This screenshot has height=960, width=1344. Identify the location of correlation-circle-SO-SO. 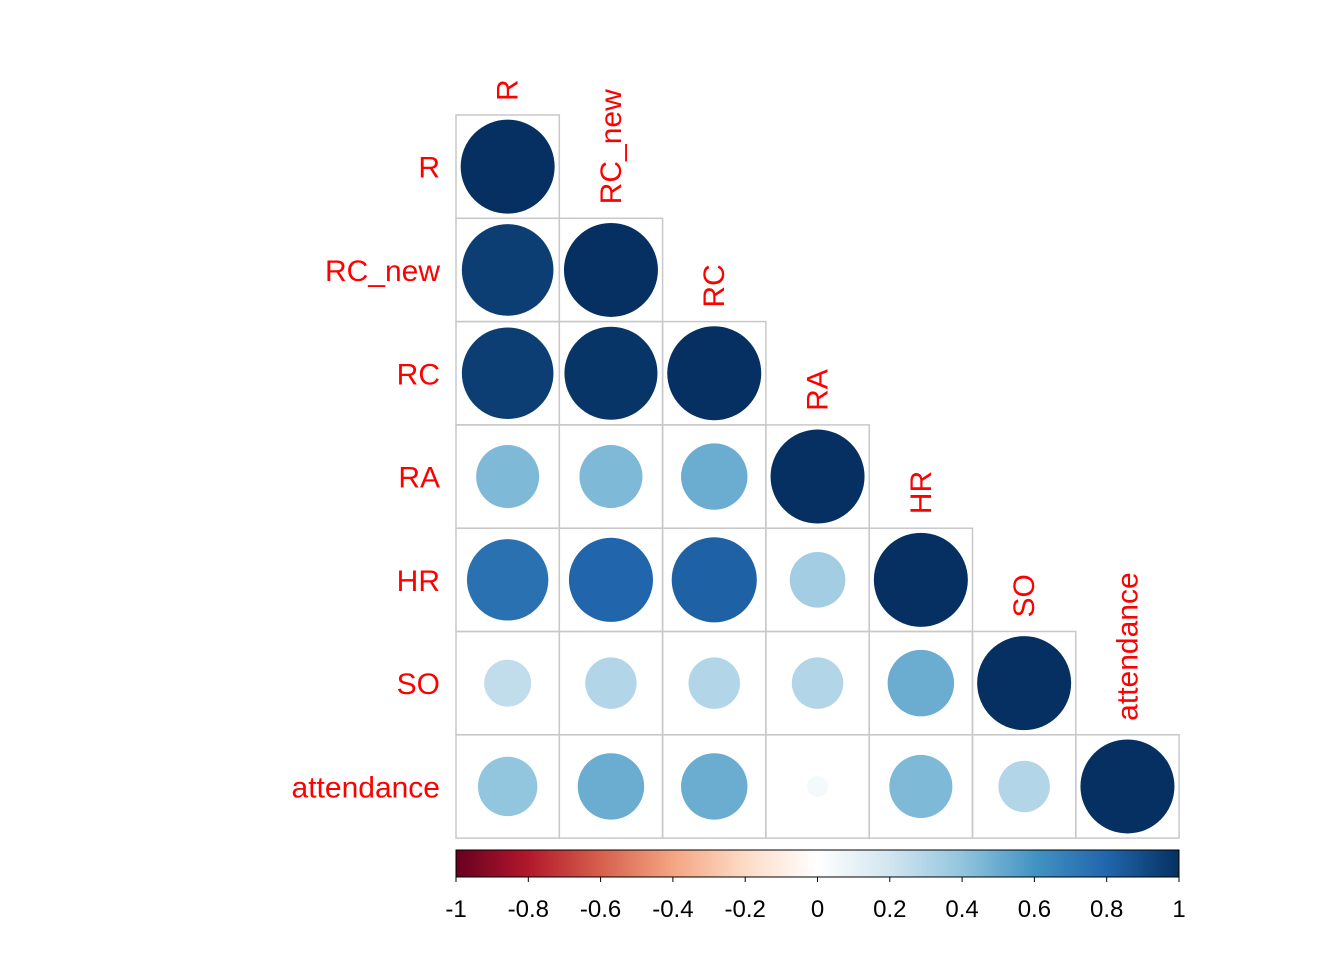
(1024, 683).